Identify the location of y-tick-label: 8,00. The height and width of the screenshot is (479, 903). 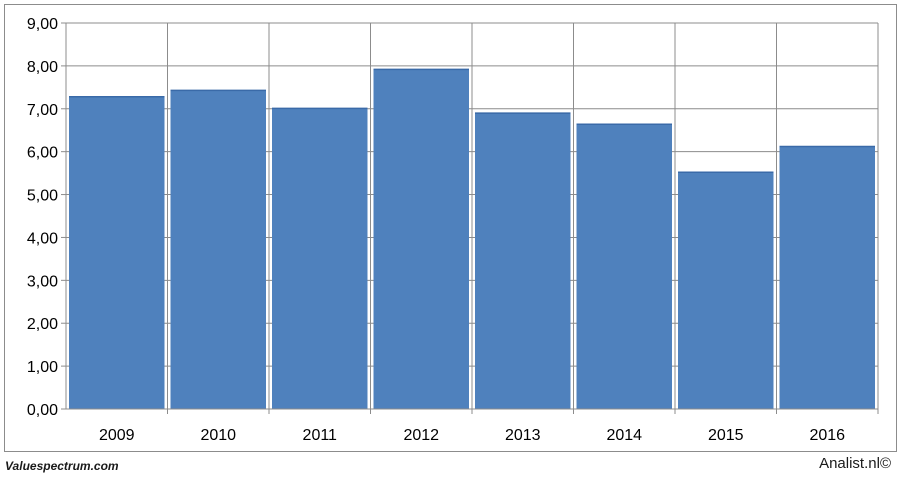
(42, 67).